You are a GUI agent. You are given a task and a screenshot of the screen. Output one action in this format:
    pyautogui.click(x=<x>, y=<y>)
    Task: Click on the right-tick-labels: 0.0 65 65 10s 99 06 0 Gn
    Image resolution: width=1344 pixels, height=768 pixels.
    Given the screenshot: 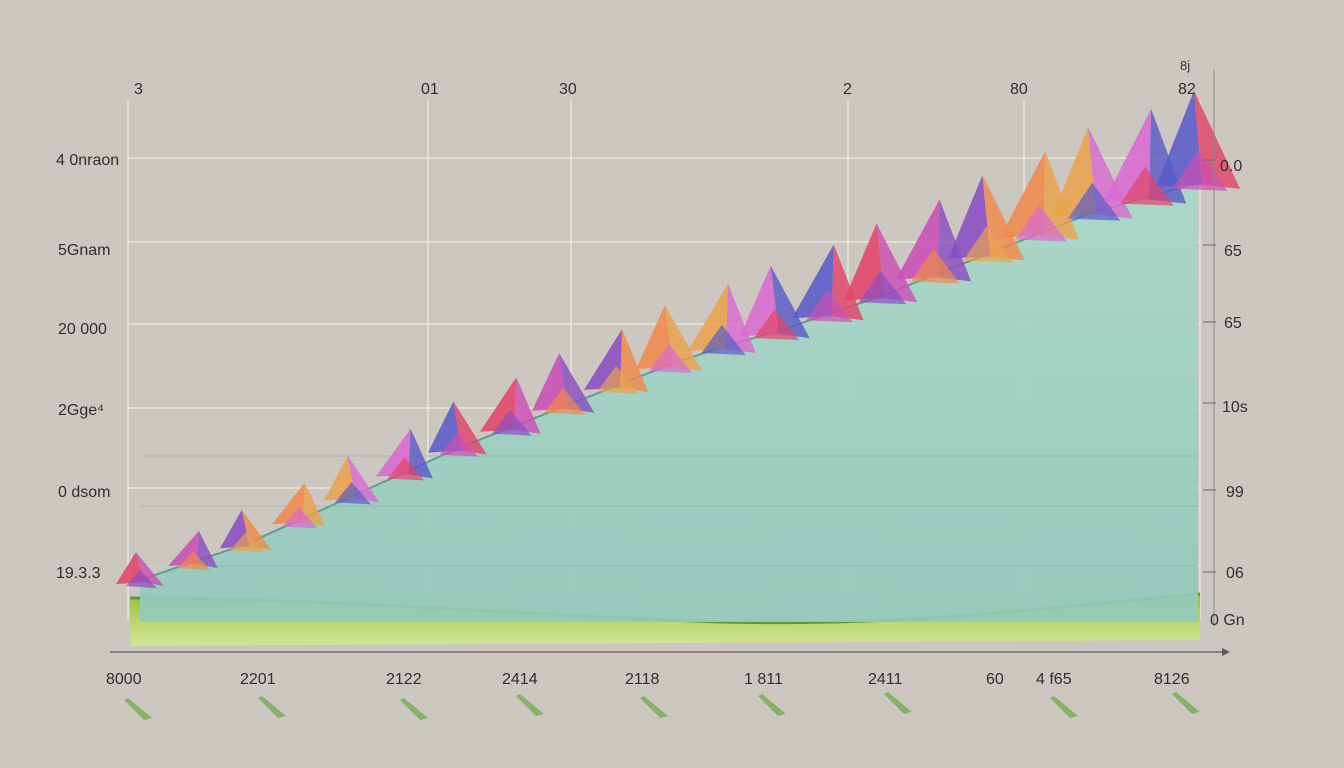 What is the action you would take?
    pyautogui.click(x=1229, y=393)
    